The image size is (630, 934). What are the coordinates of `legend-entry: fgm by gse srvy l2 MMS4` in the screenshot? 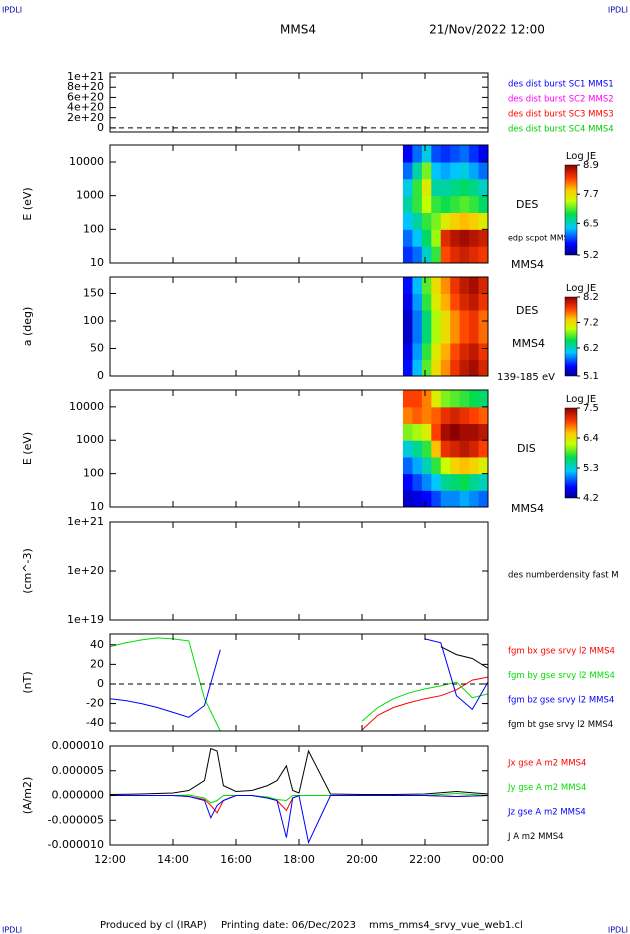 It's located at (561, 676).